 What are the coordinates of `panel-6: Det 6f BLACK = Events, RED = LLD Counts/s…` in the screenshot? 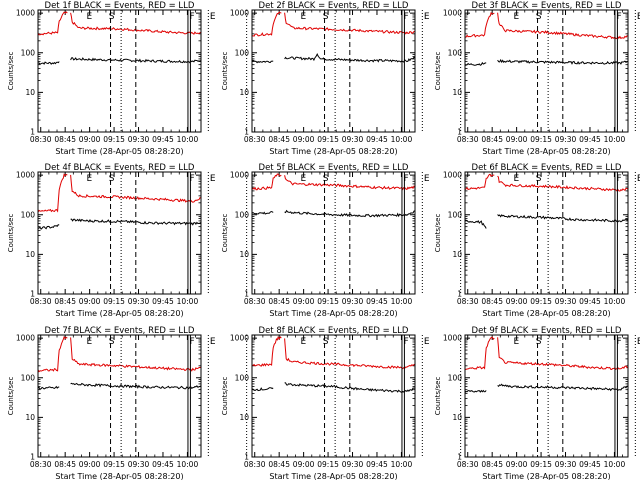 It's located at (537, 240).